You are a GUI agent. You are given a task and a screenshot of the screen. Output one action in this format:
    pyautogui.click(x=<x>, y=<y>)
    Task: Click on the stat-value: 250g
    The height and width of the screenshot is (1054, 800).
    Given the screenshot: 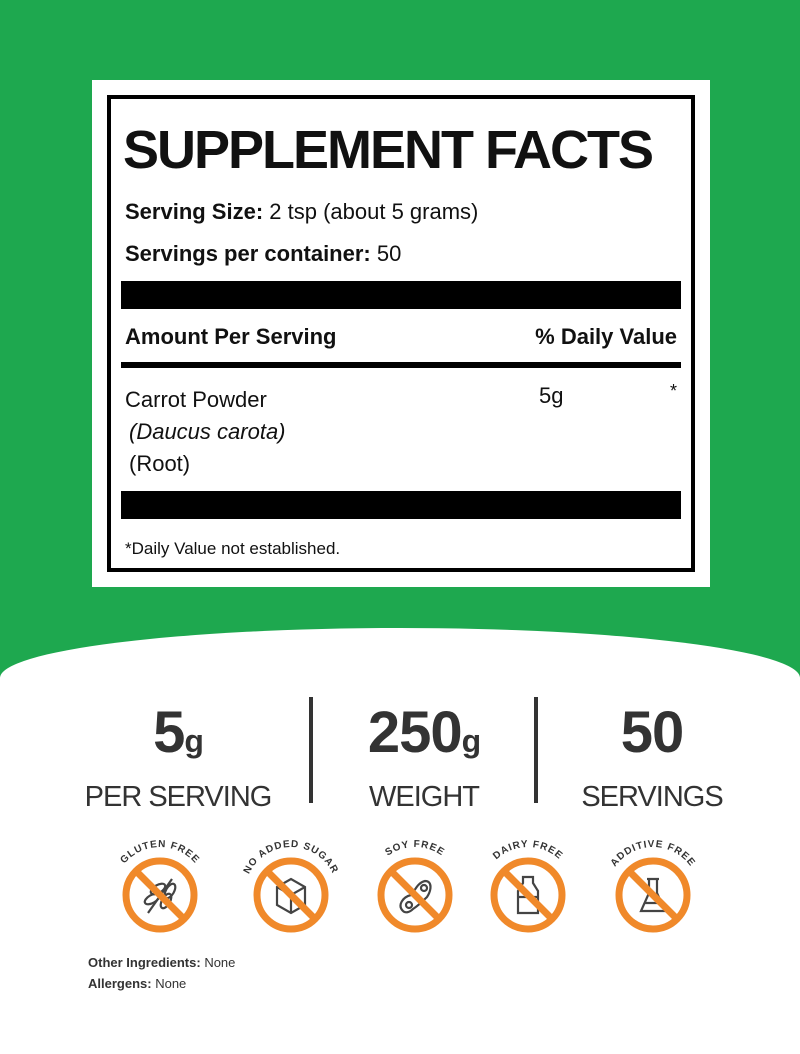 What is the action you would take?
    pyautogui.click(x=424, y=737)
    